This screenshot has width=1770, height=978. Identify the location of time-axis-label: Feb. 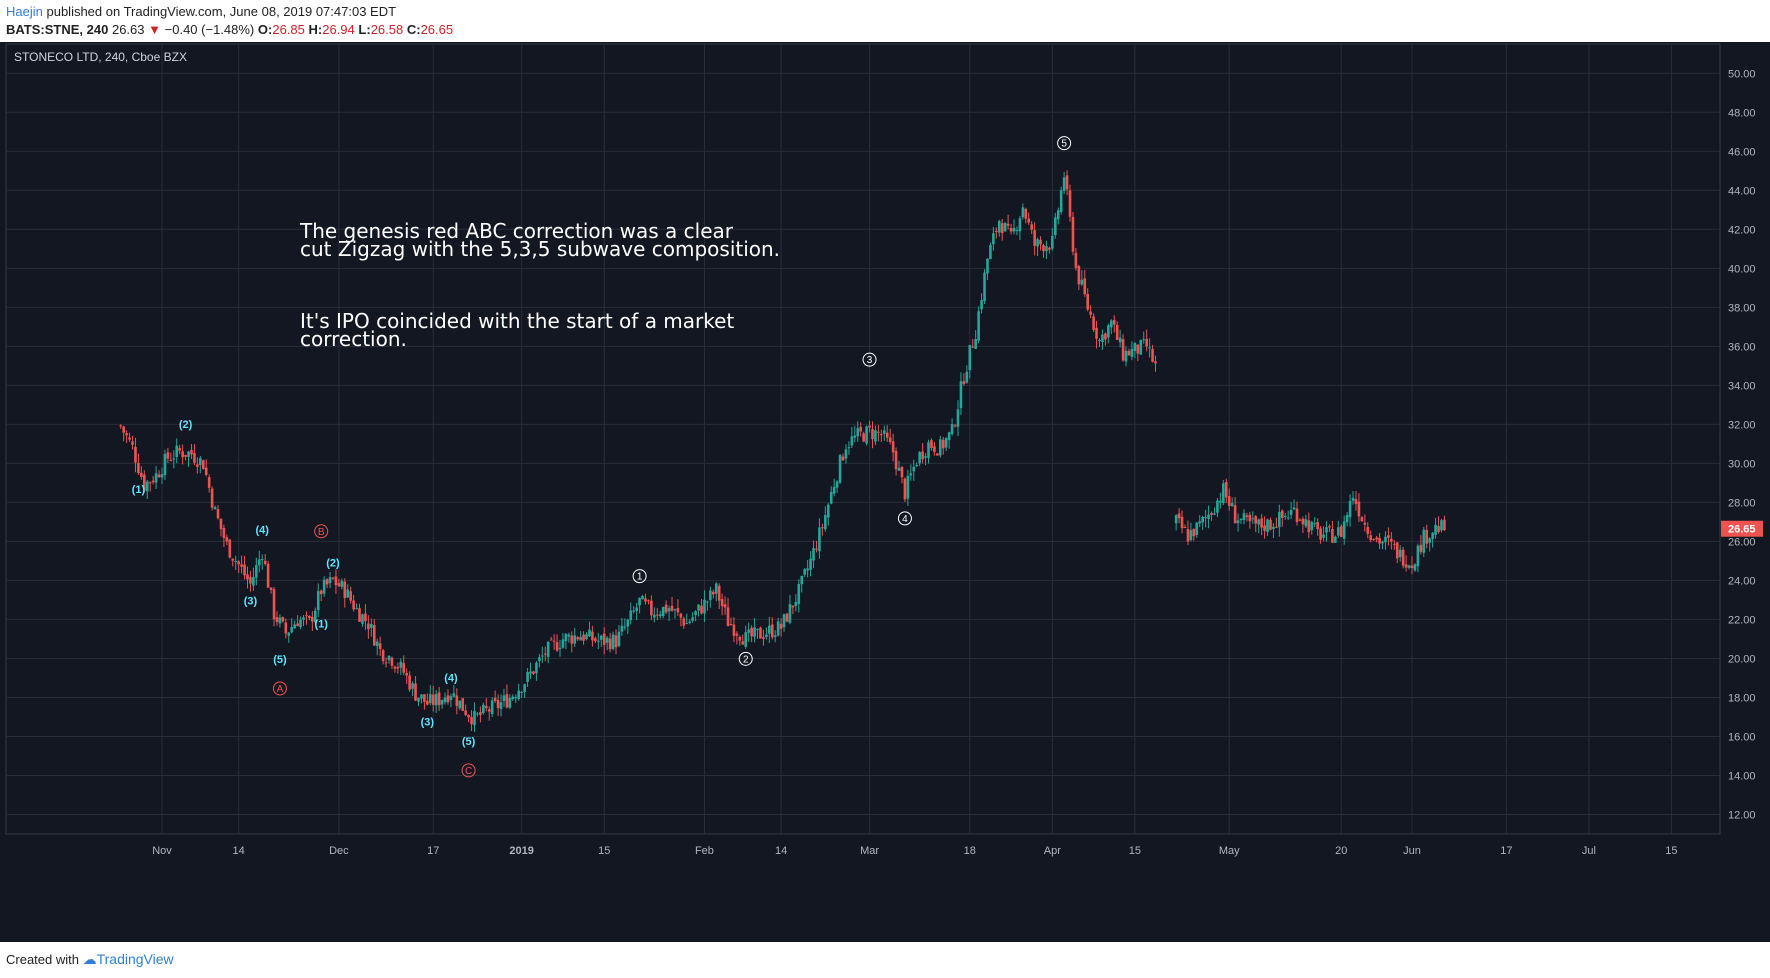
(704, 851).